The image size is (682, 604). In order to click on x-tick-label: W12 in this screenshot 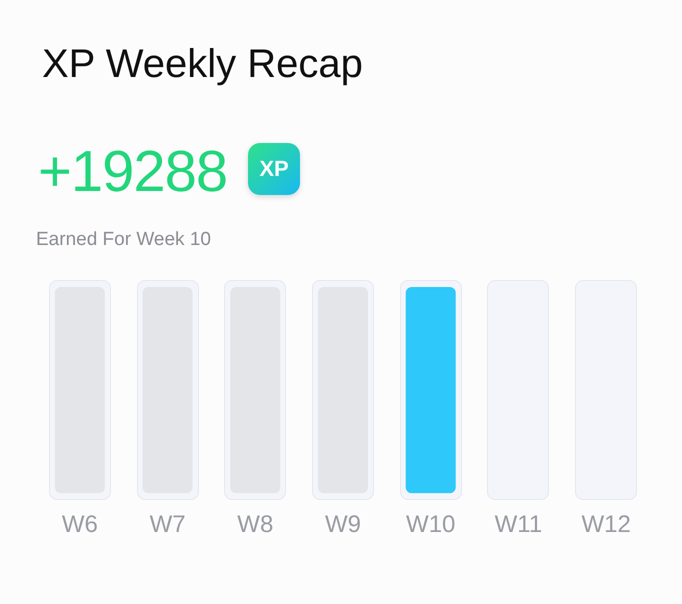, I will do `click(606, 524)`.